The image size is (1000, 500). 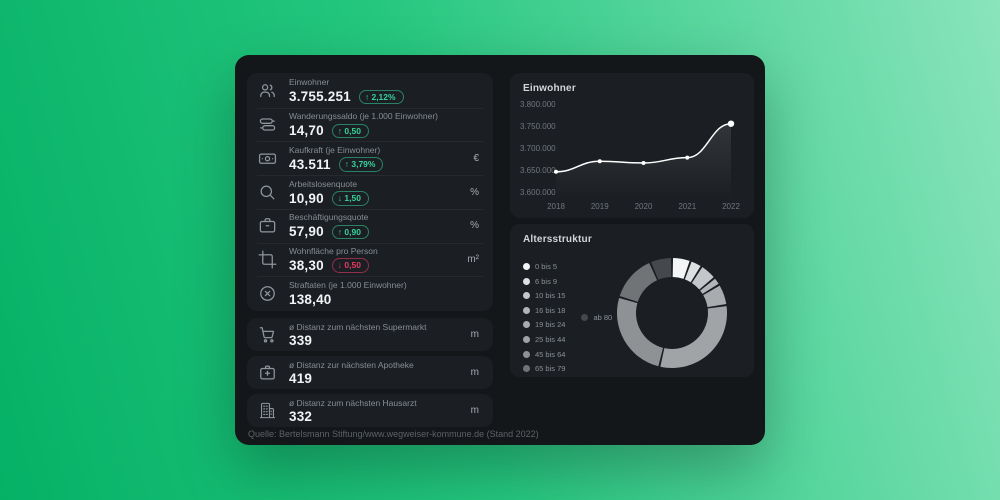 I want to click on stat-label: ø Distanz zur nächsten Apotheke, so click(x=351, y=364).